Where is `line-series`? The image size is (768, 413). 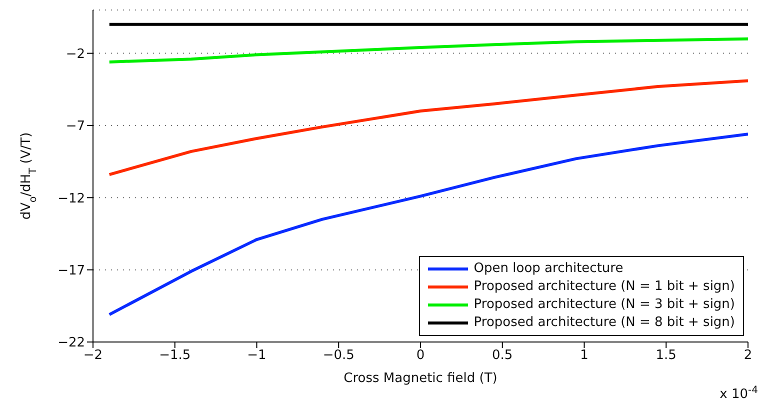 line-series is located at coordinates (428, 50).